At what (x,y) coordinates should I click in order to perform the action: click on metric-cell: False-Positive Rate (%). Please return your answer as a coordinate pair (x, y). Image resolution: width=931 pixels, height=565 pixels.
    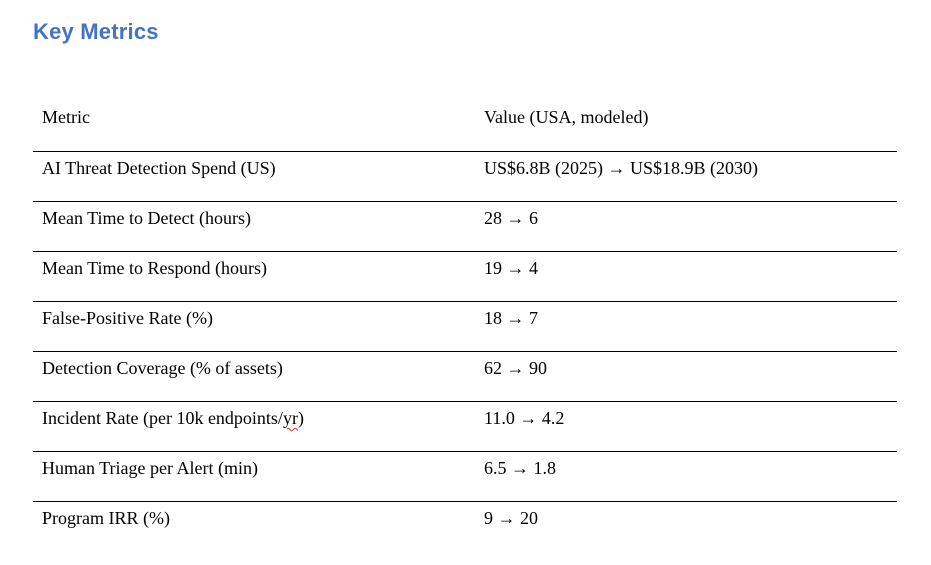
    Looking at the image, I should click on (254, 328).